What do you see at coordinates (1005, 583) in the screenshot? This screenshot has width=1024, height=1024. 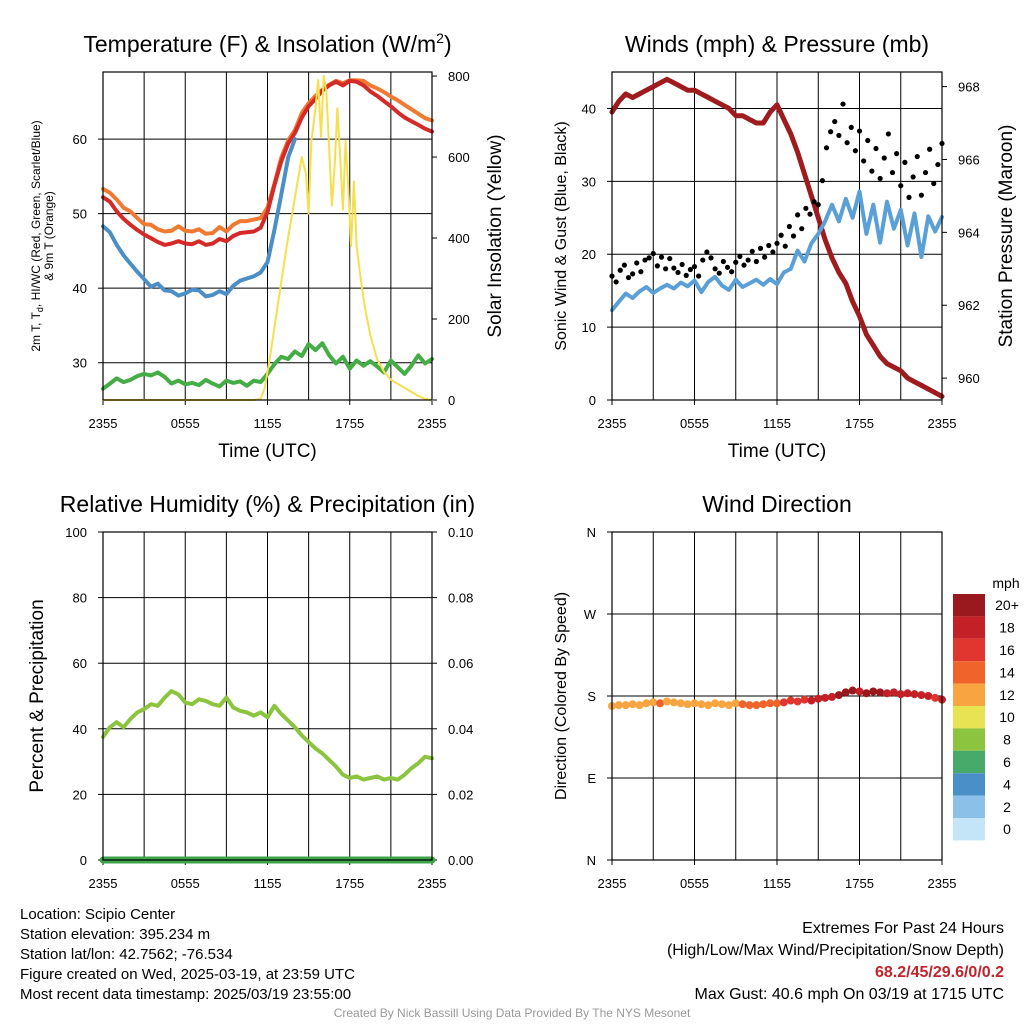 I see `legend-title: mph` at bounding box center [1005, 583].